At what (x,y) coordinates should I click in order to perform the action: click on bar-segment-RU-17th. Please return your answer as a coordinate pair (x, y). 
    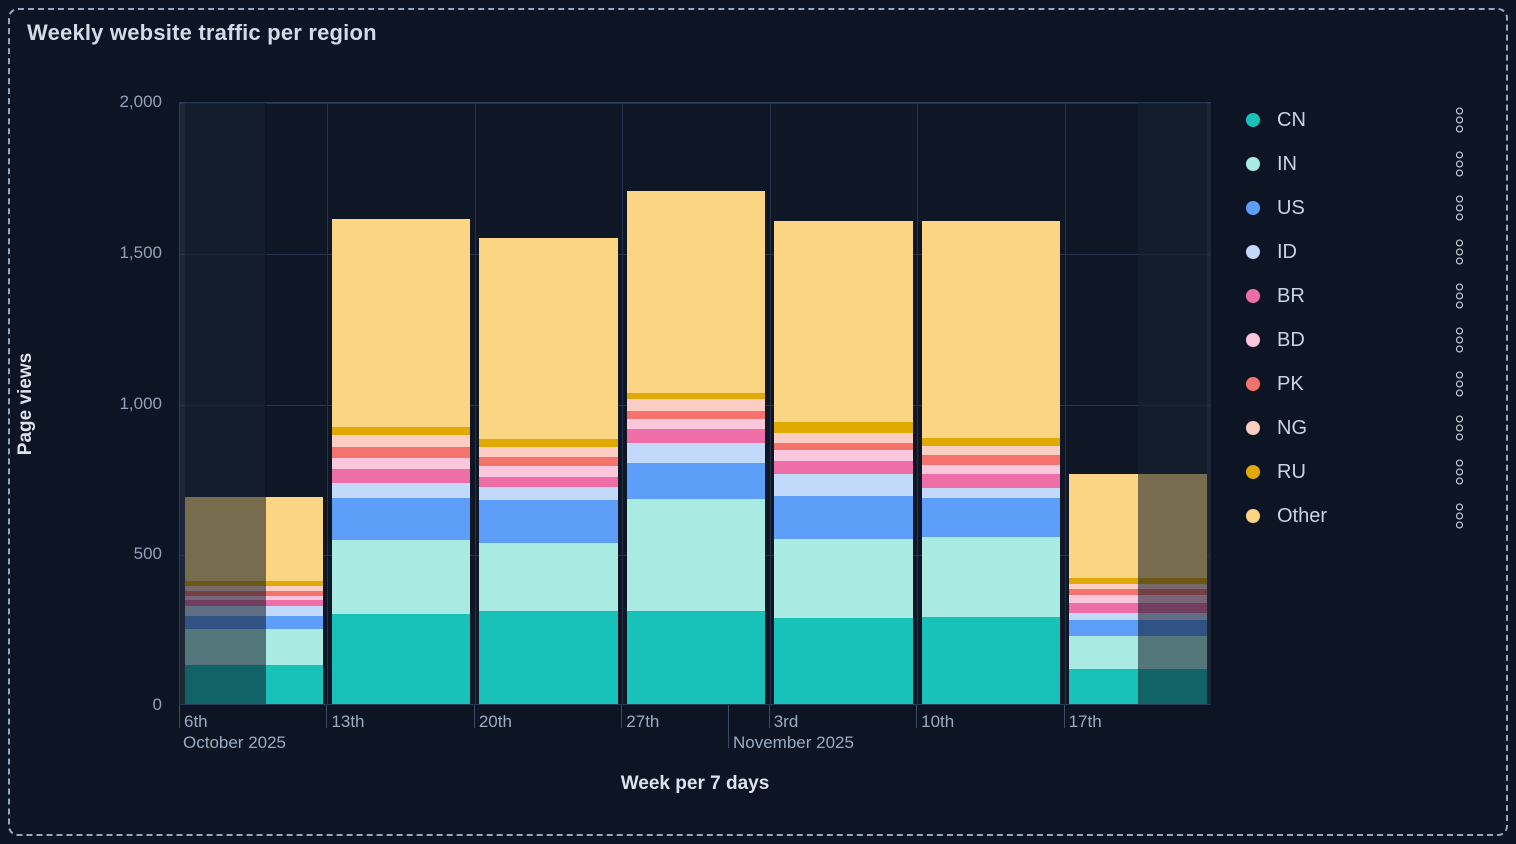
    Looking at the image, I should click on (1138, 581).